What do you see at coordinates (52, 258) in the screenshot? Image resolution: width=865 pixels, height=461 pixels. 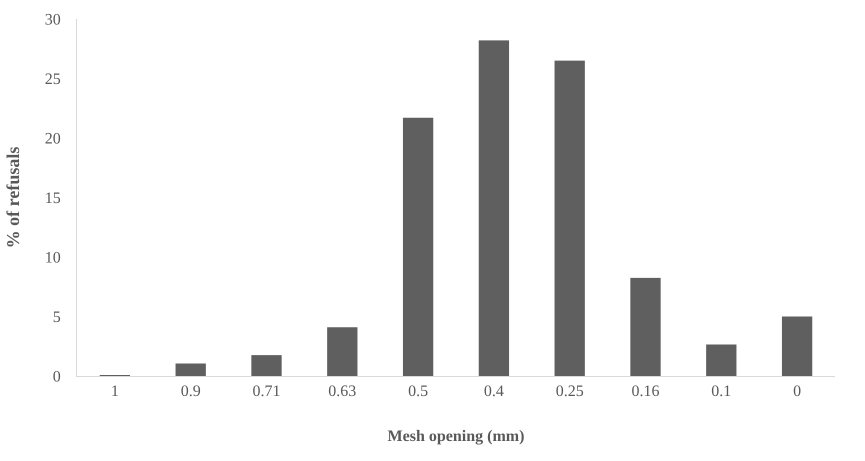 I see `y-tick-label: 10` at bounding box center [52, 258].